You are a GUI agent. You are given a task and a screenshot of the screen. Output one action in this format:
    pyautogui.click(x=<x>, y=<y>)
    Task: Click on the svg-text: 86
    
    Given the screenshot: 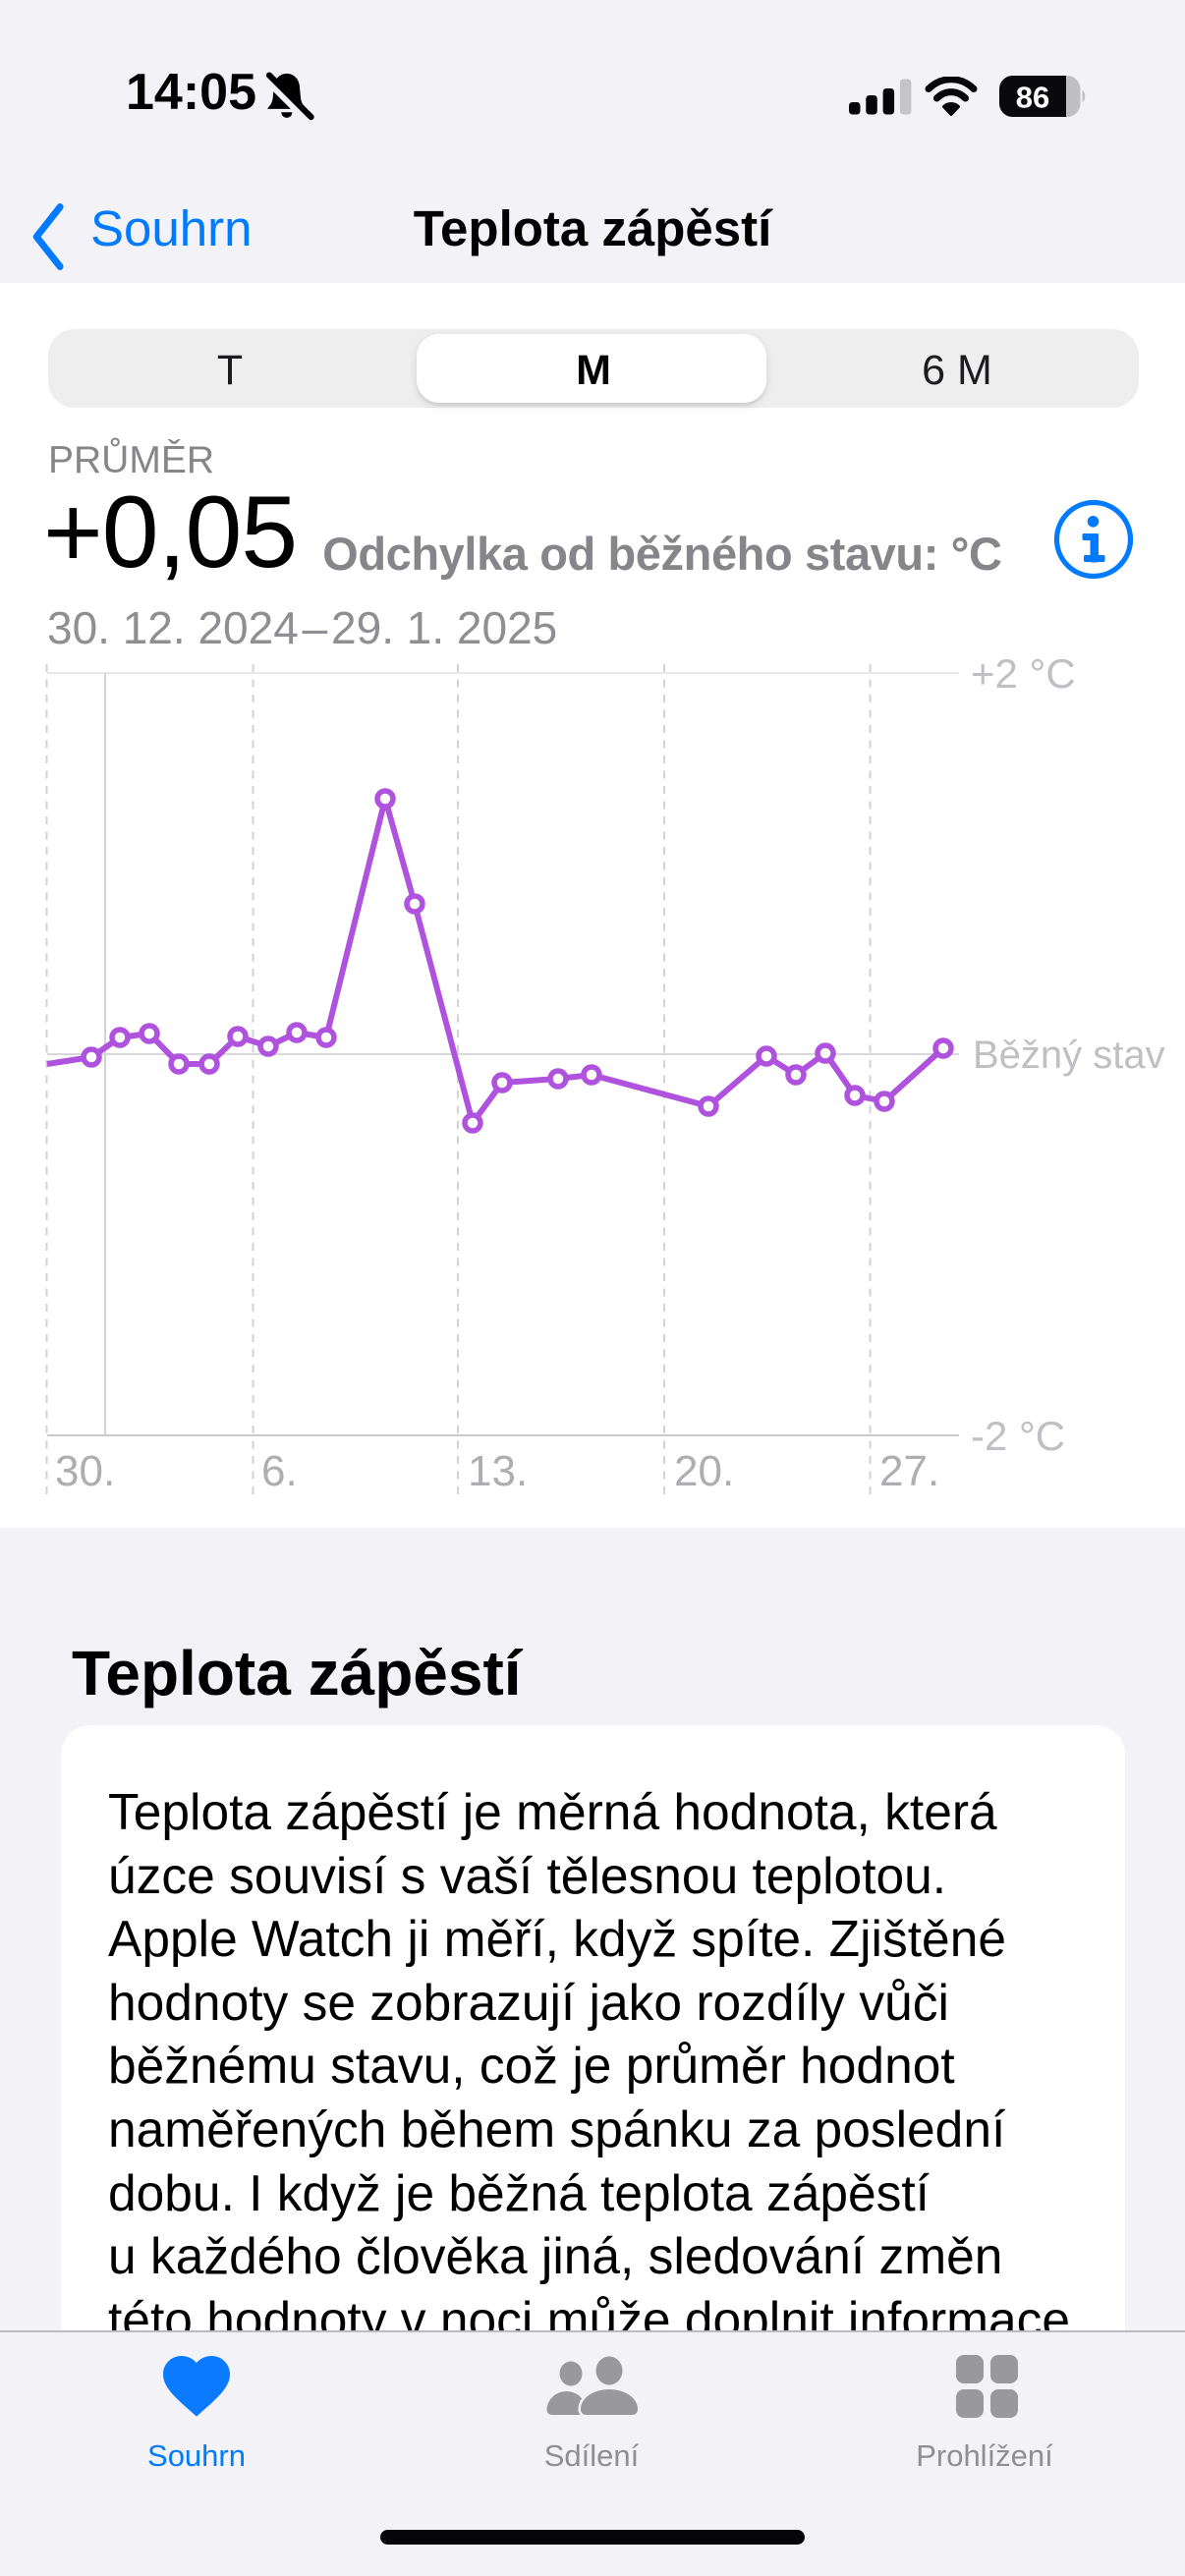 What is the action you would take?
    pyautogui.click(x=1033, y=98)
    